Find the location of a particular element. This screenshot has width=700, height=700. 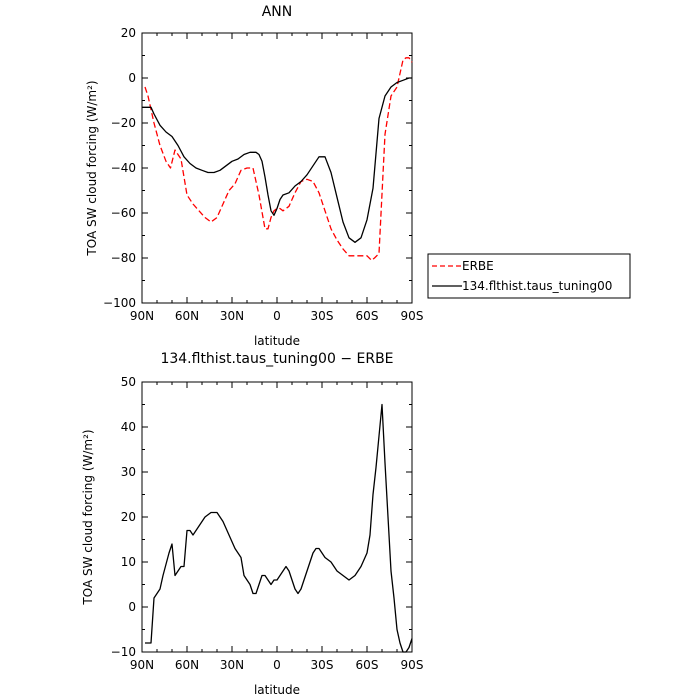

bottom-series-lines is located at coordinates (279, 528).